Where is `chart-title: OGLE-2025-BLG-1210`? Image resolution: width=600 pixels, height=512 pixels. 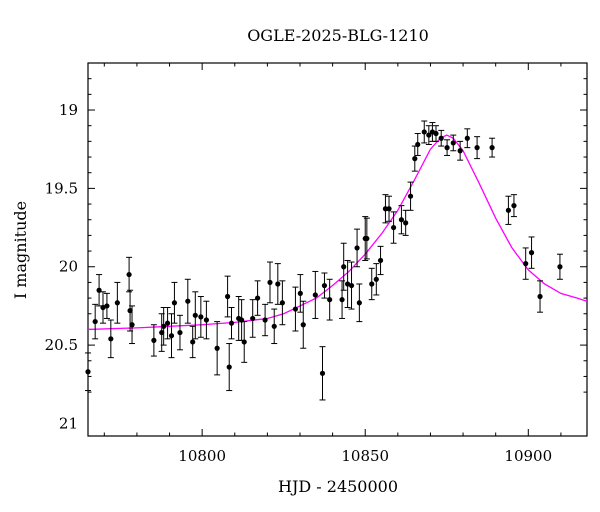
chart-title: OGLE-2025-BLG-1210 is located at coordinates (338, 35).